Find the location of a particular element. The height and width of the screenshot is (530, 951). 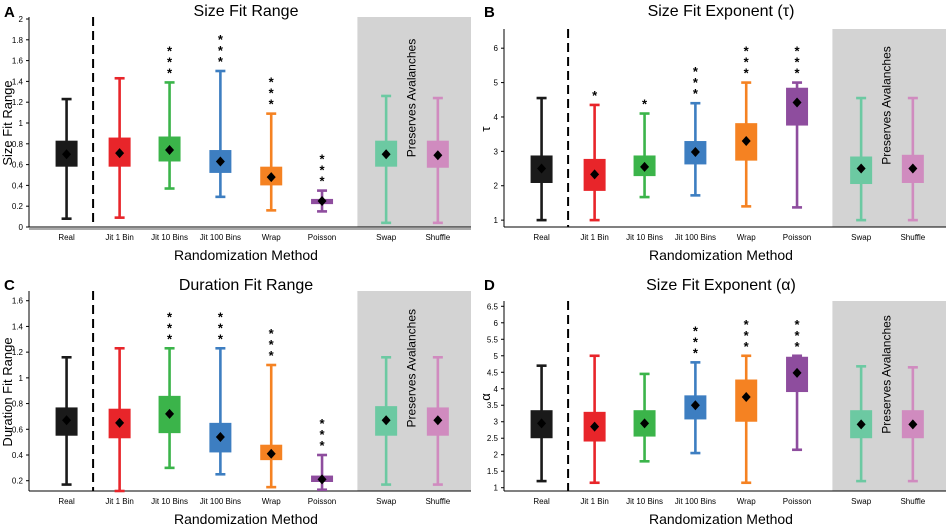

y-tick-label: 3.5 is located at coordinates (493, 405).